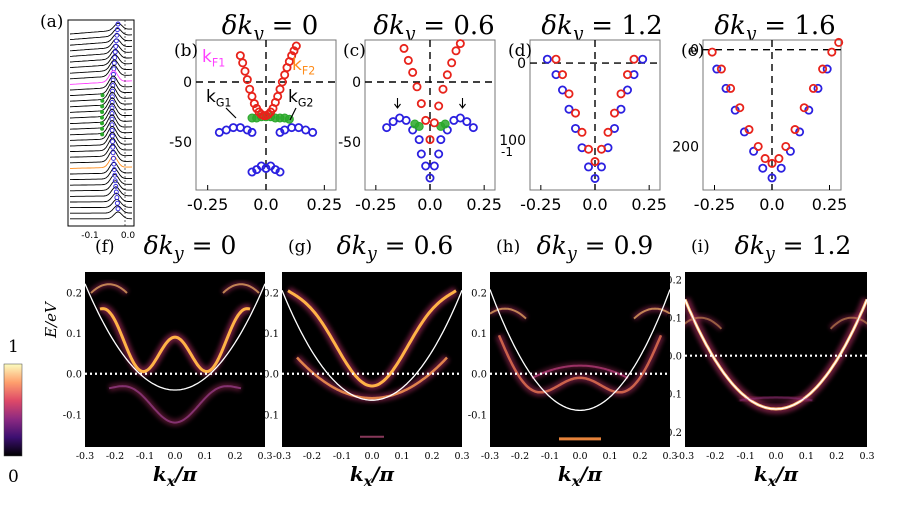 This screenshot has width=900, height=506. I want to click on y-tick-label: 0.2, so click(479, 293).